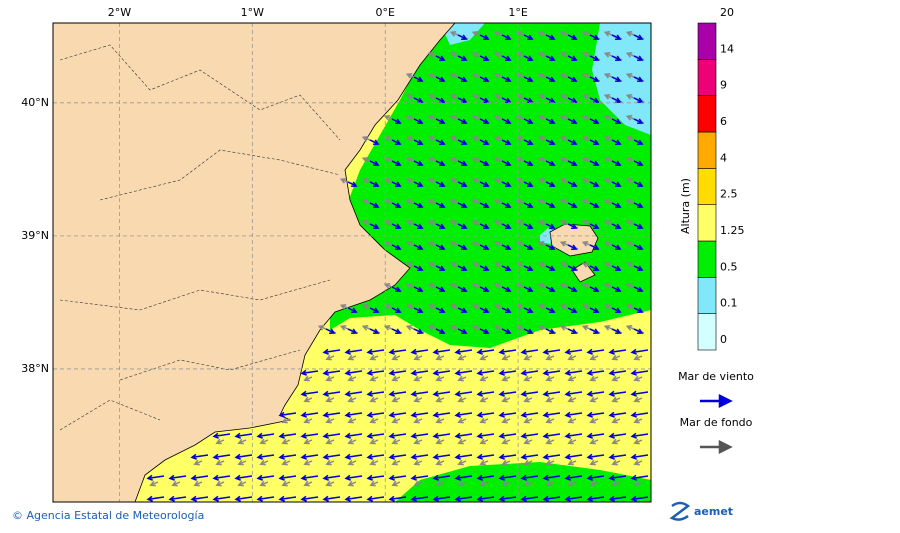 This screenshot has height=533, width=900. I want to click on colorbar: 0 0.1 0.5 1.25 2.5 4 6 9 14 20, so click(721, 178).